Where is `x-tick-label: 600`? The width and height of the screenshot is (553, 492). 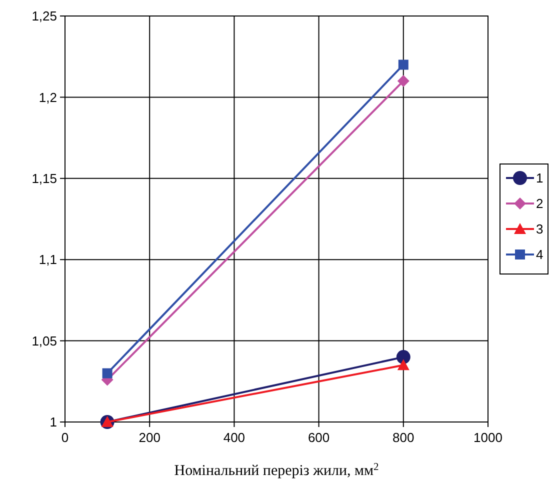 x-tick-label: 600 is located at coordinates (319, 437).